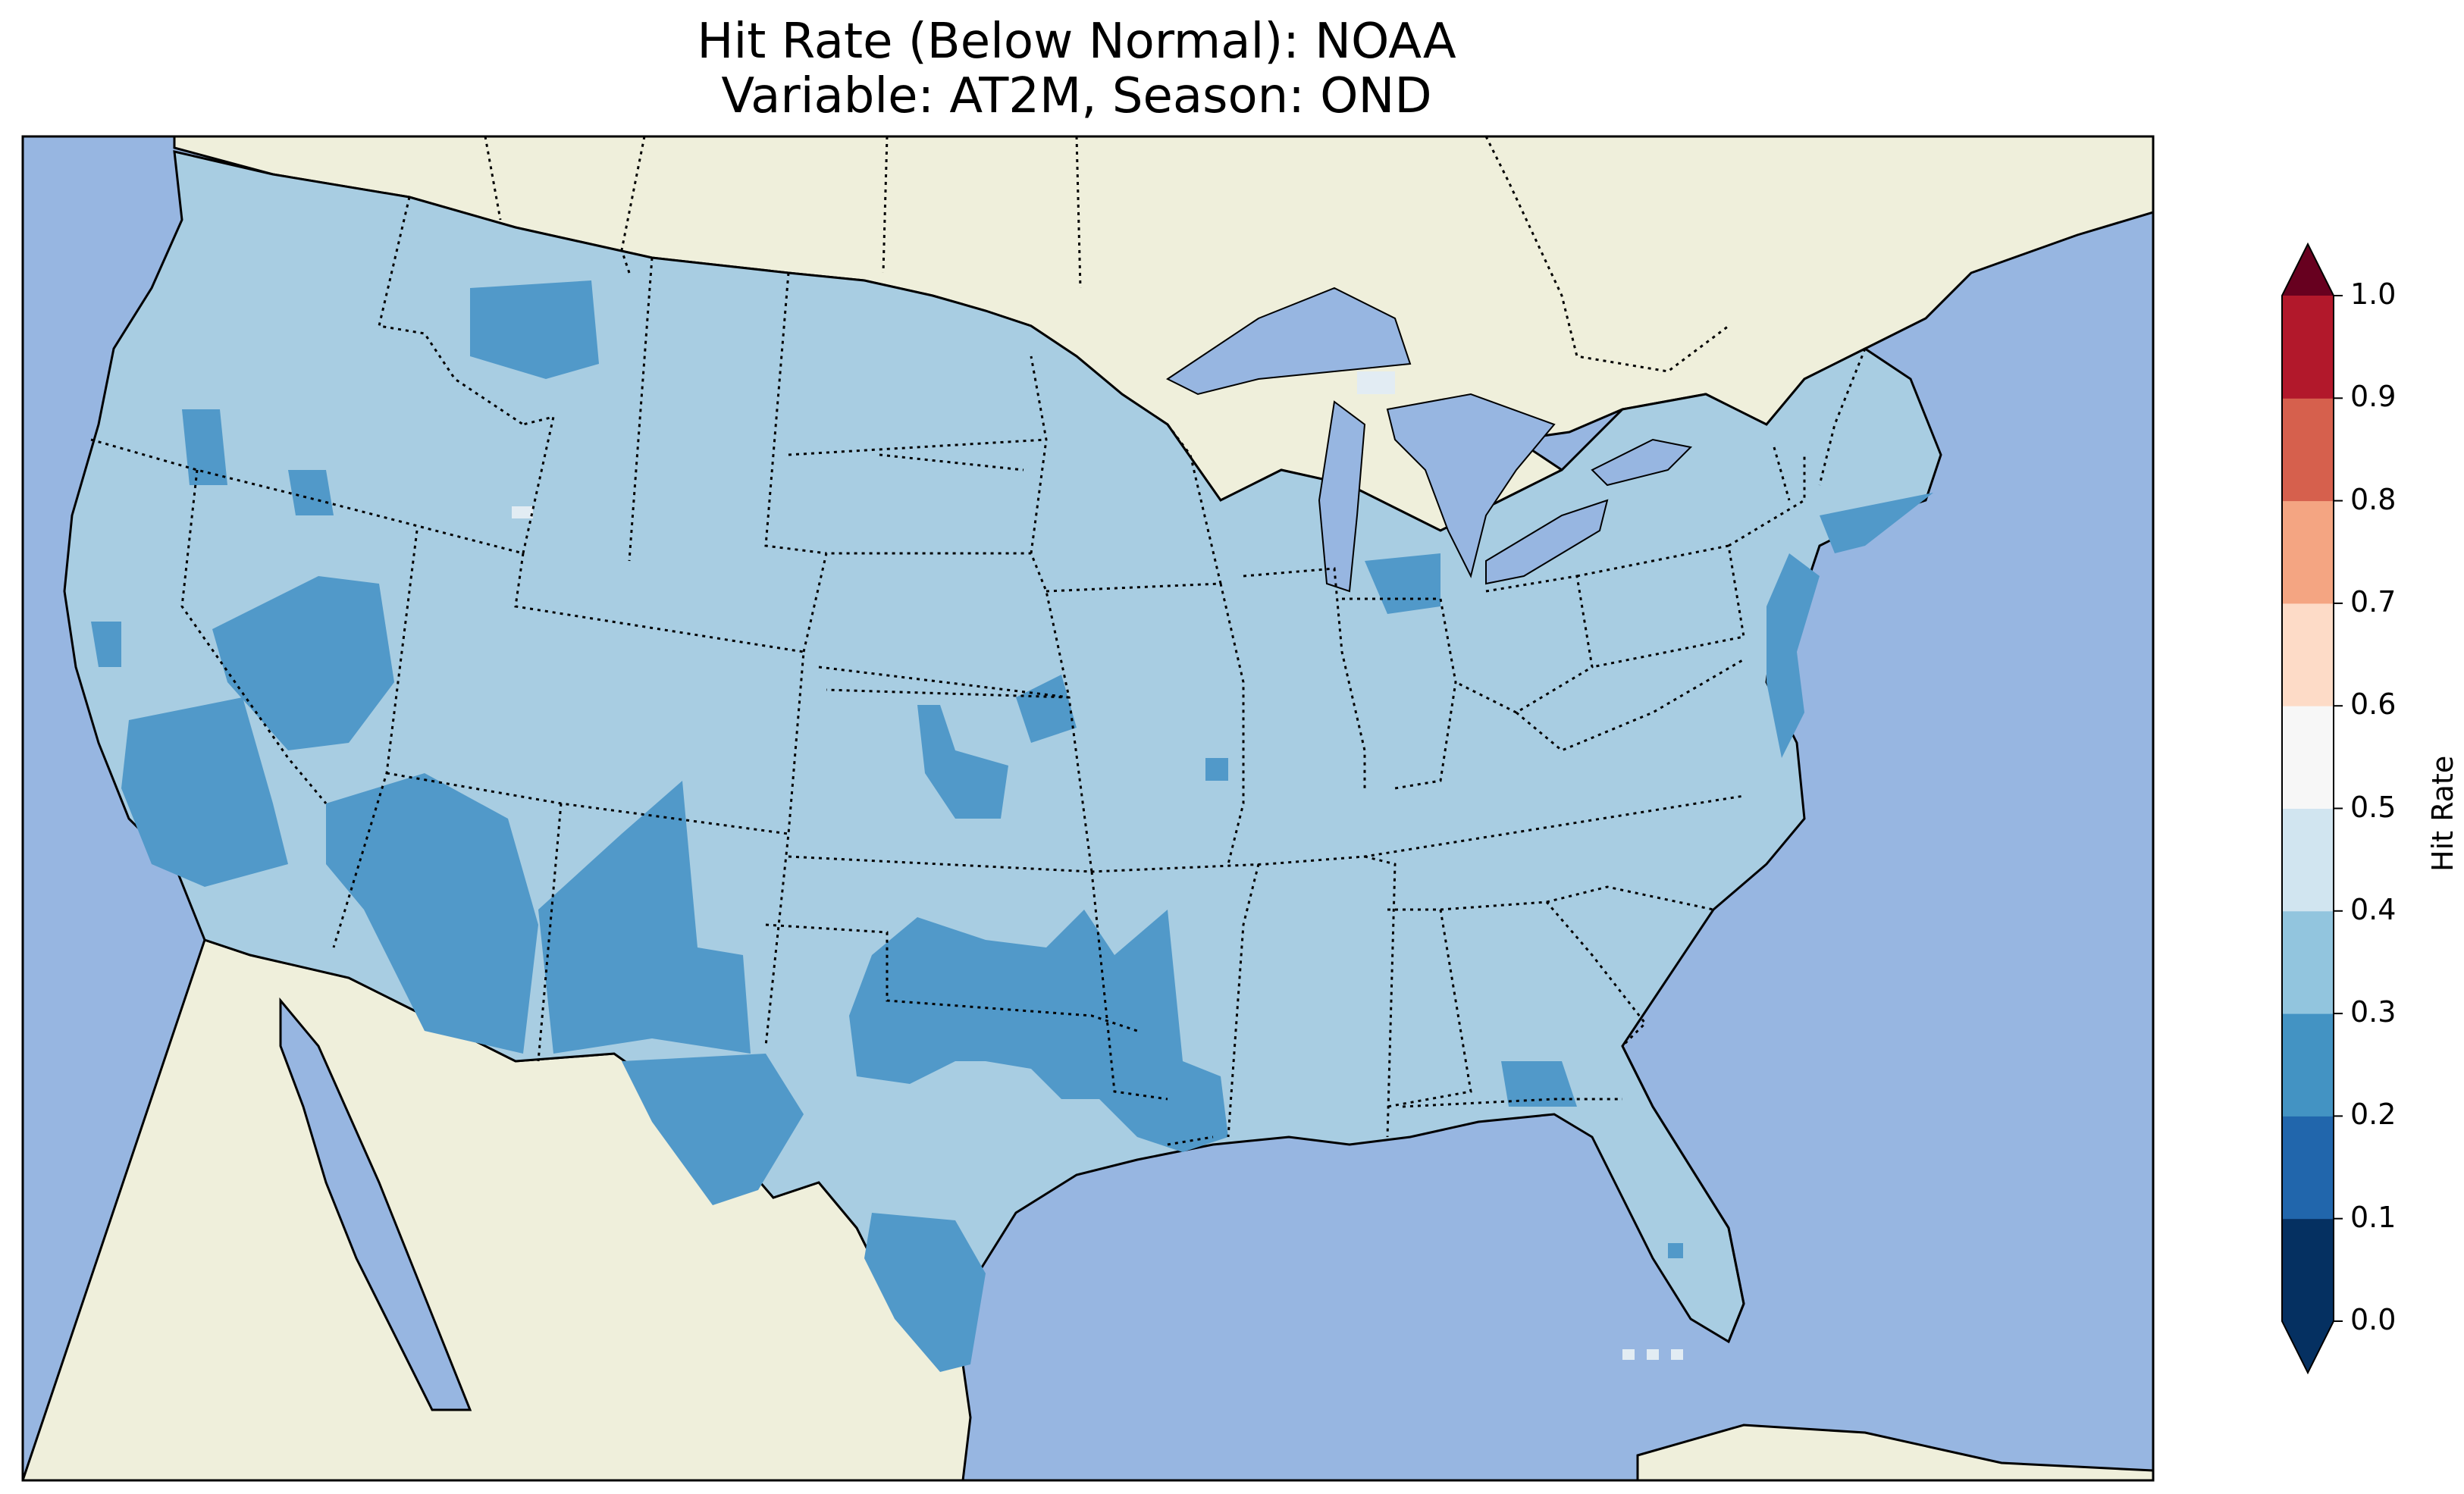 The height and width of the screenshot is (1494, 2464). What do you see at coordinates (2374, 1217) in the screenshot?
I see `colorbar-tick-label: 0.1` at bounding box center [2374, 1217].